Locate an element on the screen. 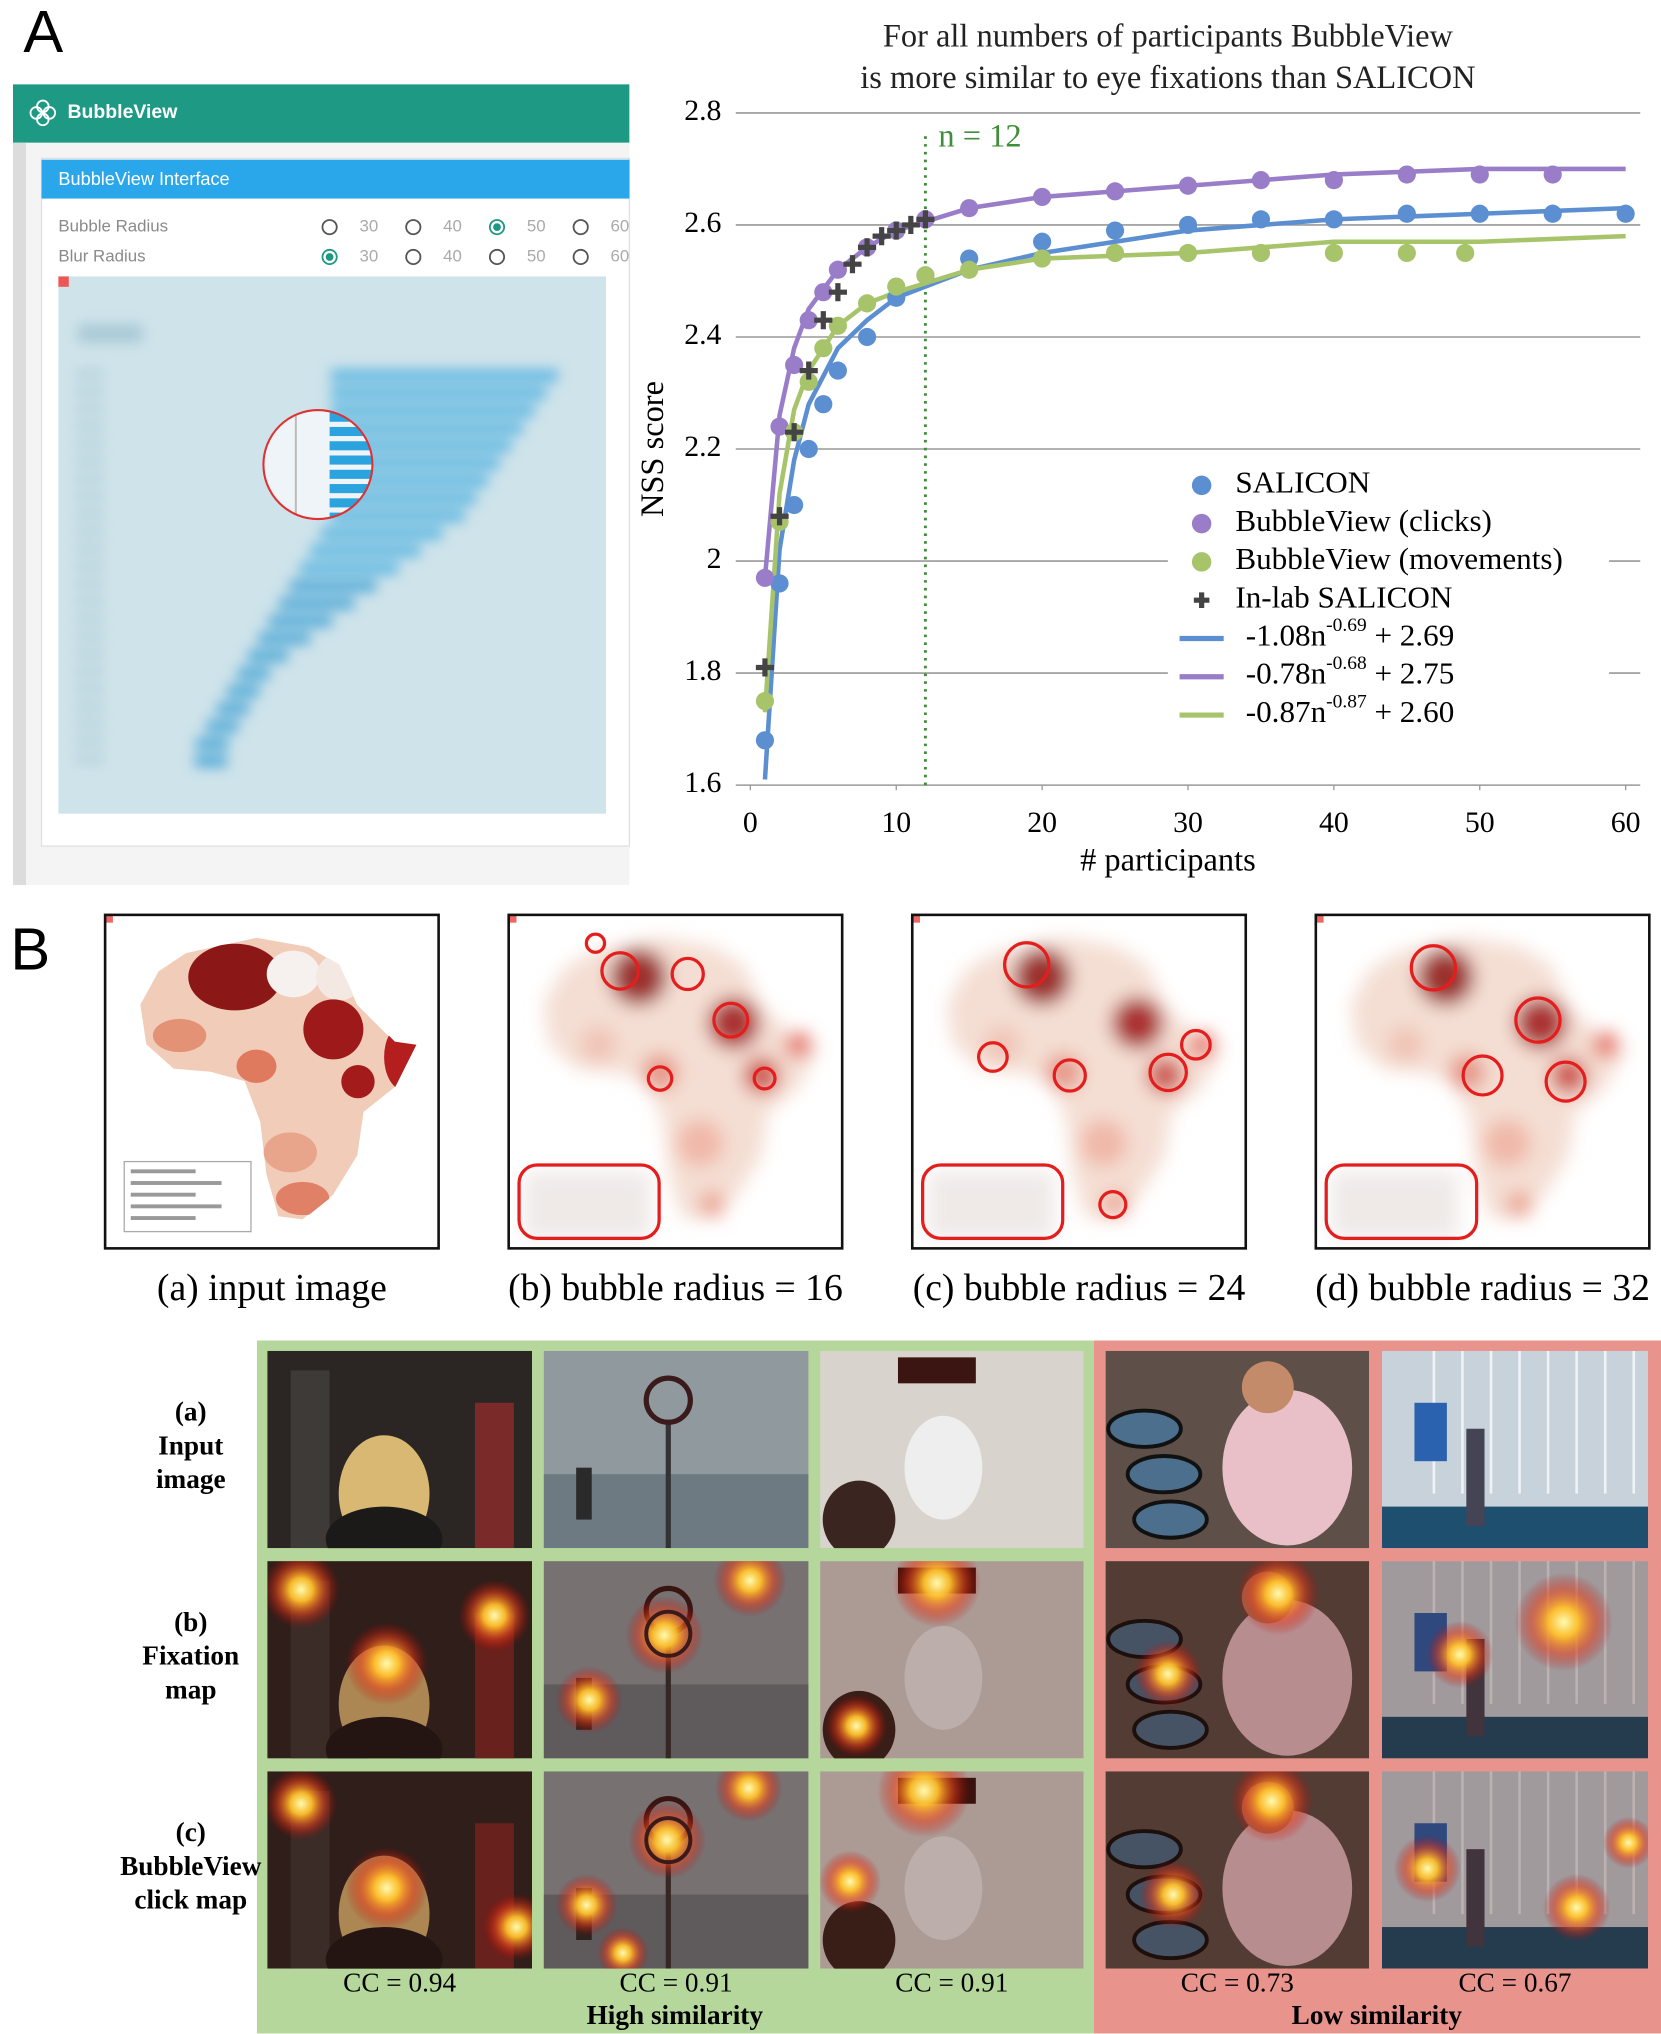 This screenshot has width=1661, height=2034. y-tick-label: 2.6 is located at coordinates (702, 222).